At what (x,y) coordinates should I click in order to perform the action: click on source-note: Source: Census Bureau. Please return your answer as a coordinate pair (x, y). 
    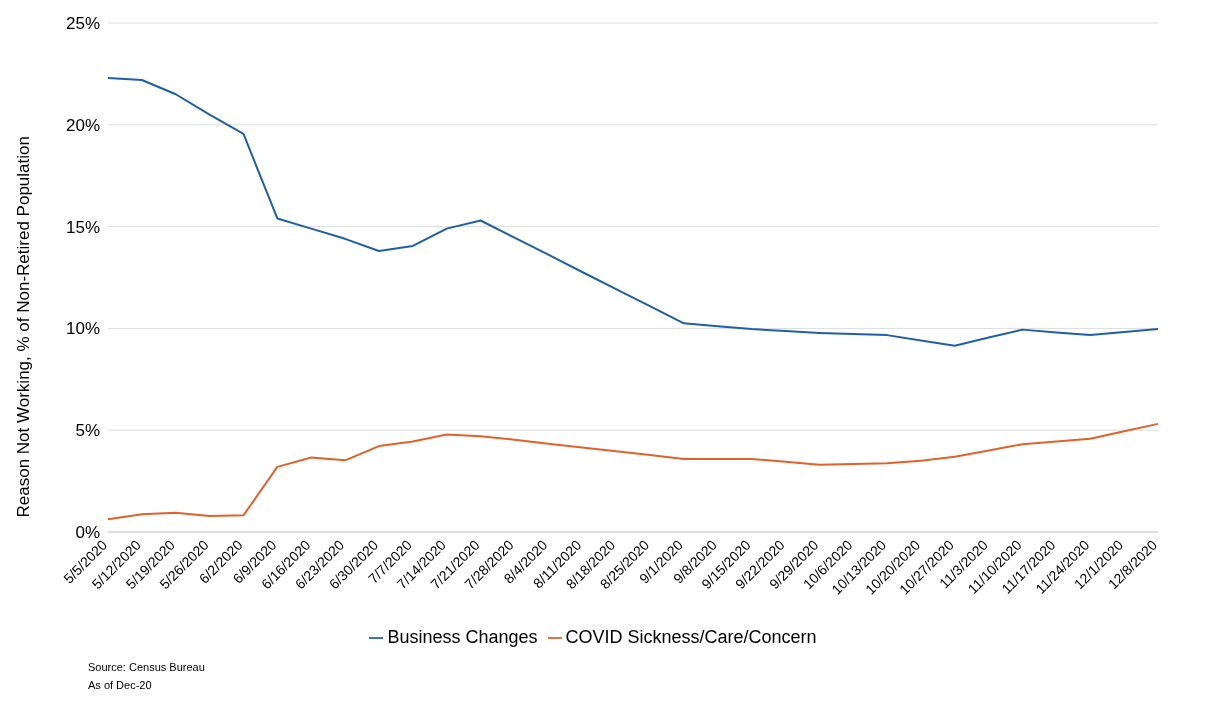
    Looking at the image, I should click on (147, 667).